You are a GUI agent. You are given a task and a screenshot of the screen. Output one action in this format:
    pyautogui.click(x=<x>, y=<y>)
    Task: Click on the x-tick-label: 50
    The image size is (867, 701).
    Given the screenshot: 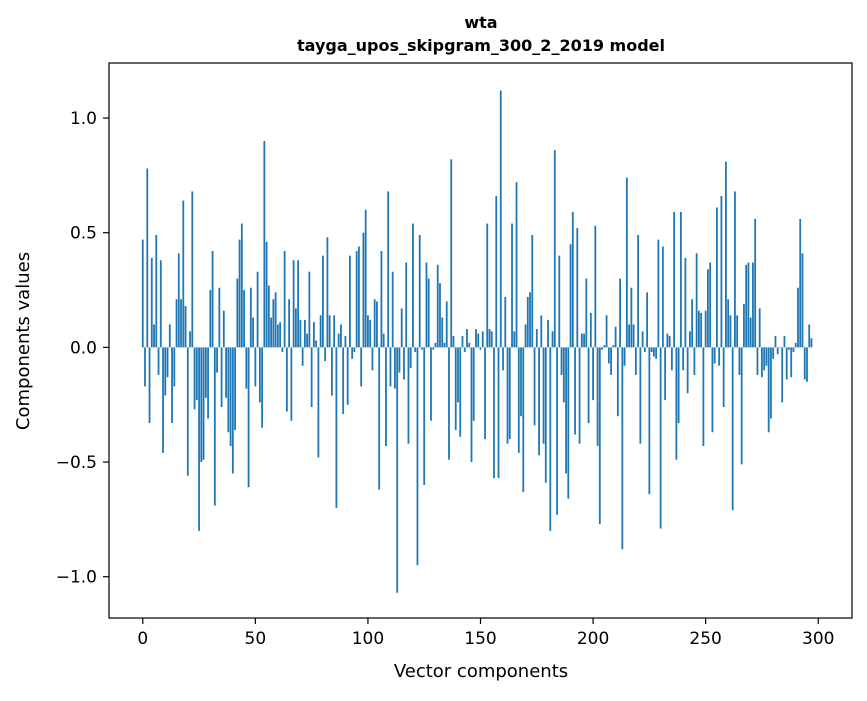 What is the action you would take?
    pyautogui.click(x=256, y=639)
    